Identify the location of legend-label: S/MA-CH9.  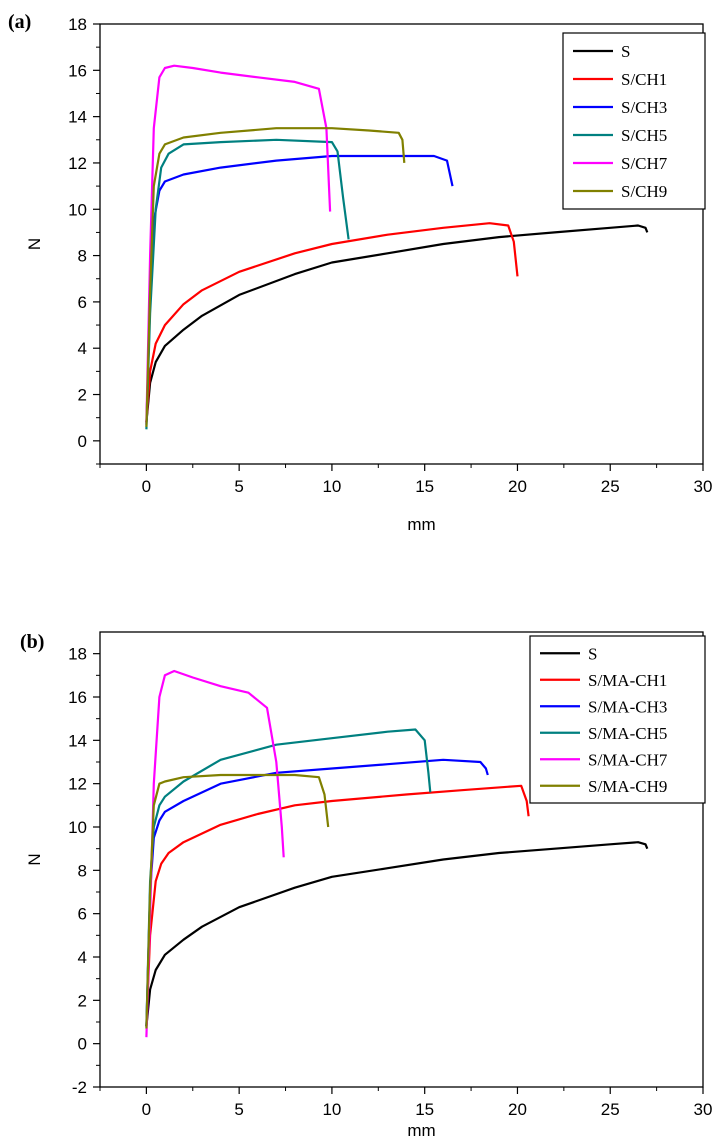
(627, 786).